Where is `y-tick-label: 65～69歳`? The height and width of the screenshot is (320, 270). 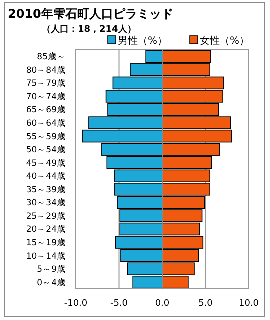
y-tick-label: 65～69歳 is located at coordinates (46, 110).